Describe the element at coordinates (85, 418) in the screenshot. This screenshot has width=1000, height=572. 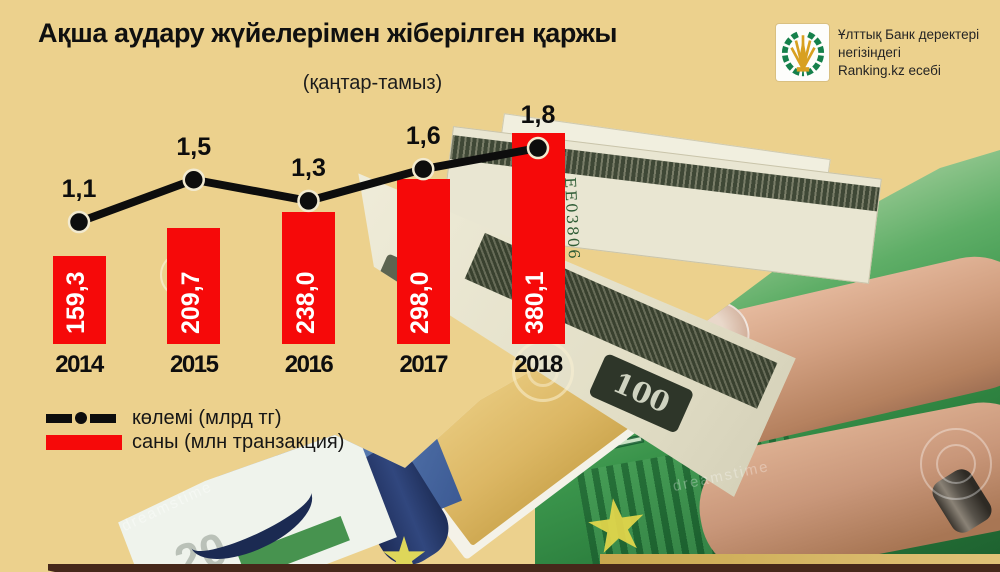
I see `line-dash-dot-swatch` at that location.